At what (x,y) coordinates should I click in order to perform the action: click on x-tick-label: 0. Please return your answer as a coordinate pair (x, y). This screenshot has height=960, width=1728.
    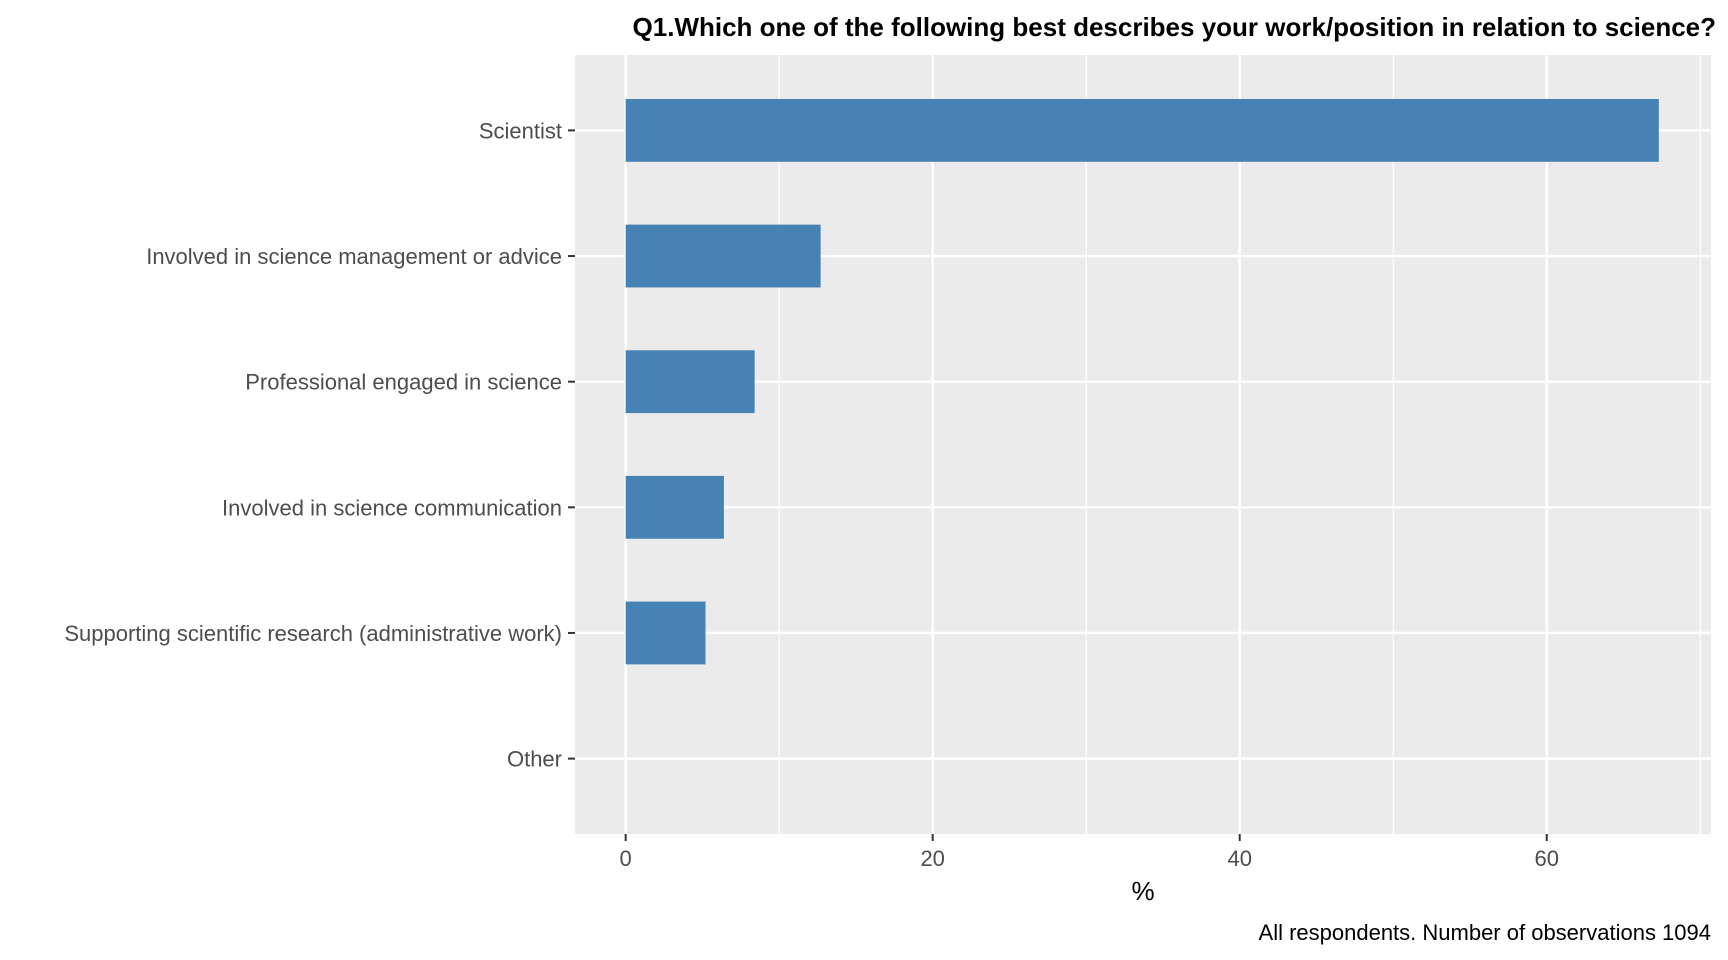
    Looking at the image, I should click on (626, 858).